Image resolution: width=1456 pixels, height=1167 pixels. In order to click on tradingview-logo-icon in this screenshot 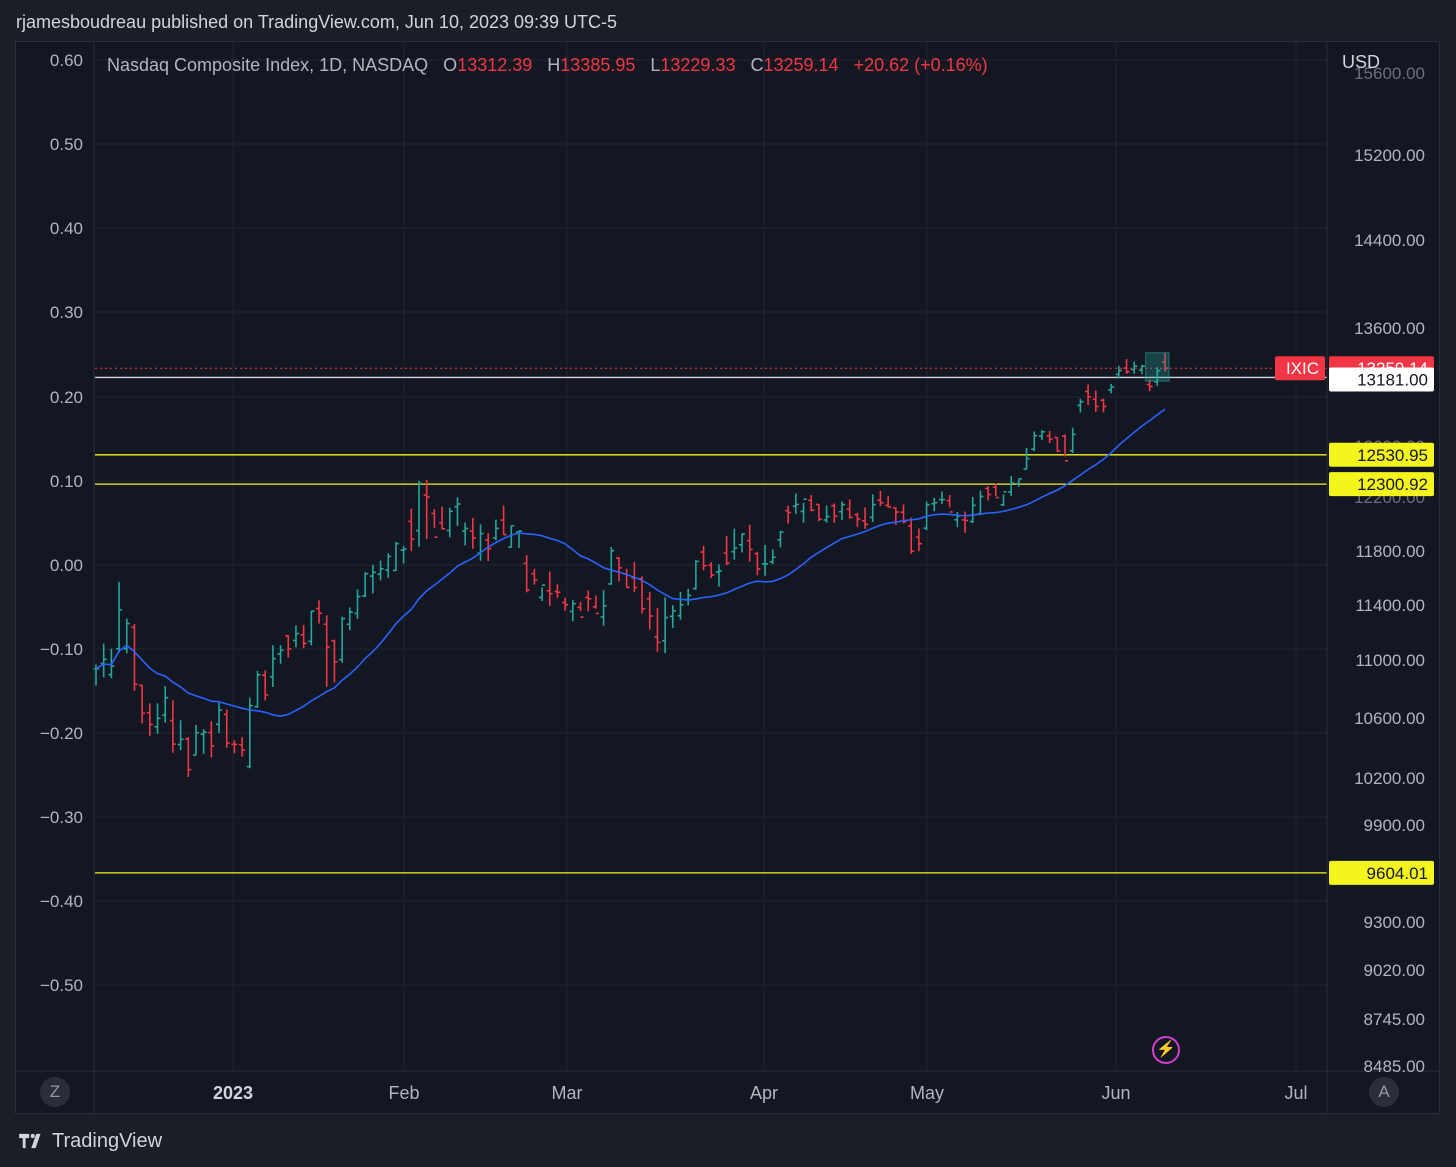, I will do `click(30, 1141)`.